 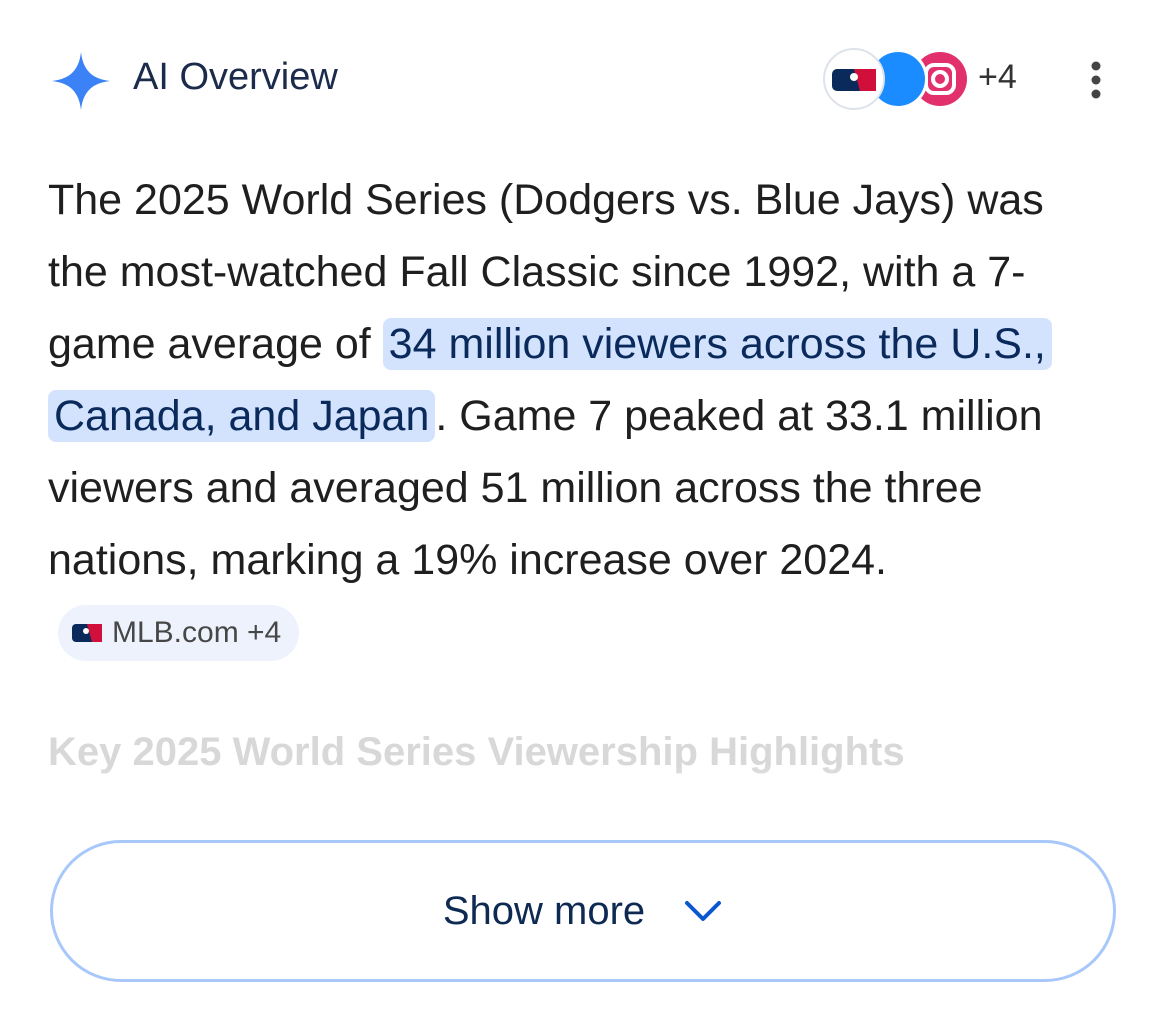 What do you see at coordinates (87, 633) in the screenshot?
I see `mlb-icon` at bounding box center [87, 633].